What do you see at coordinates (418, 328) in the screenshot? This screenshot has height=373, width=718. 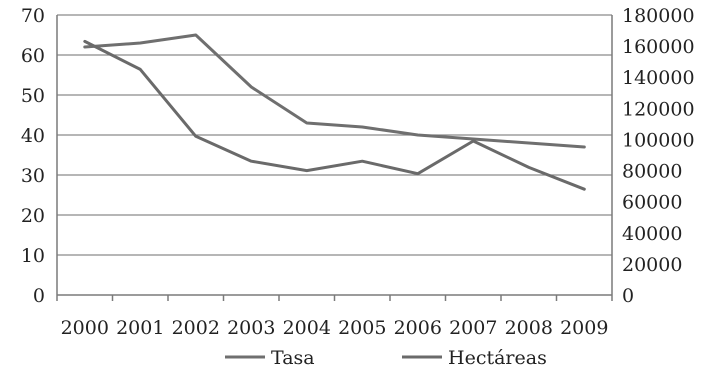 I see `x-tick-label: 2006` at bounding box center [418, 328].